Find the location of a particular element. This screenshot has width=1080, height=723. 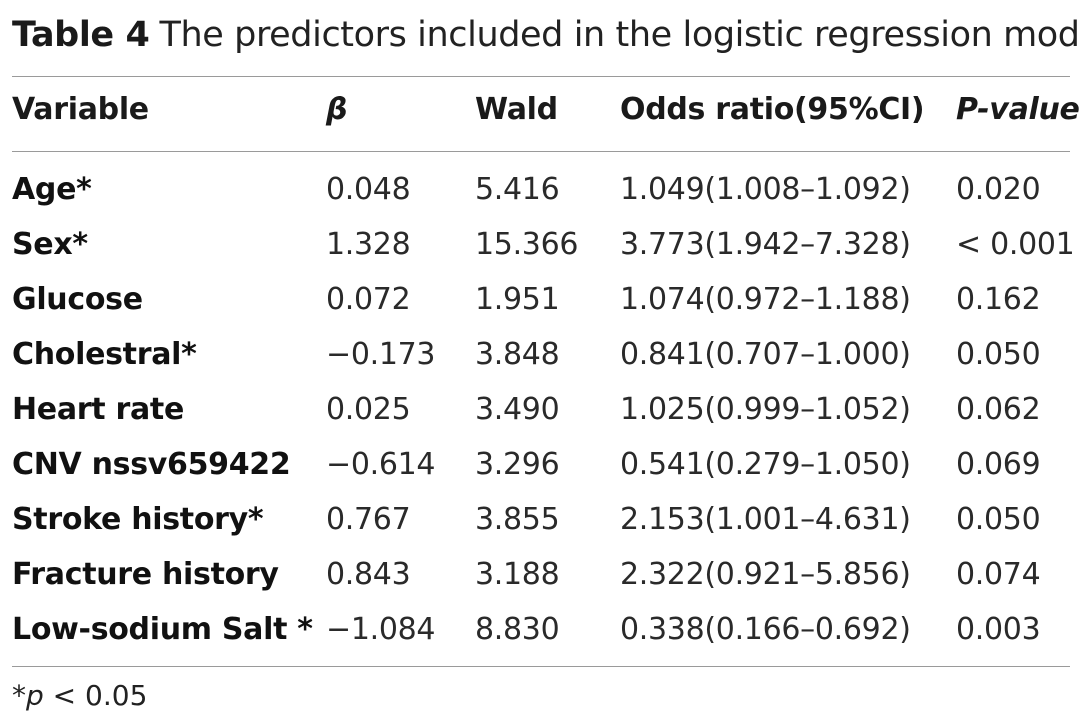

cell-odds-ratio: 1.025(0.999–1.052) is located at coordinates (765, 409).